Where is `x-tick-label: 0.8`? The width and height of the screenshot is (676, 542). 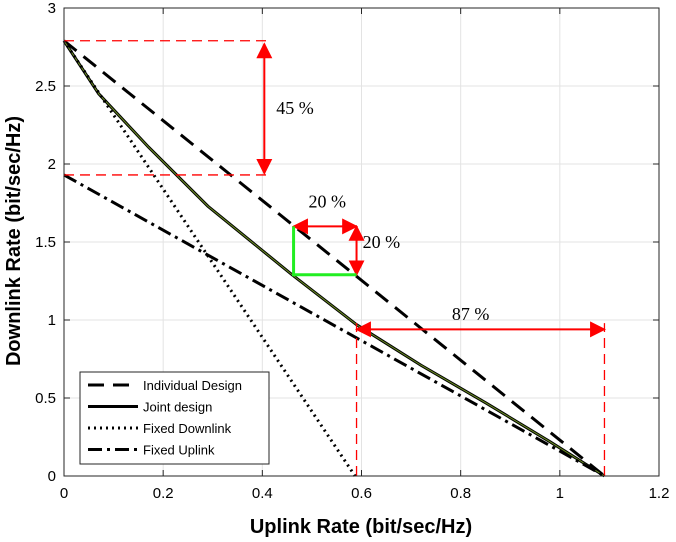
x-tick-label: 0.8 is located at coordinates (460, 493).